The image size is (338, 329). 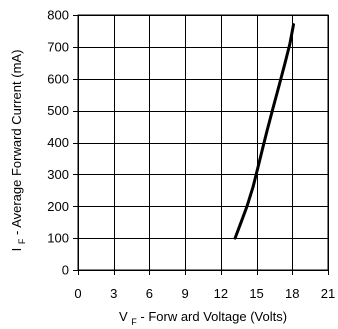 I want to click on x-tick-label-18: 18, so click(x=292, y=293).